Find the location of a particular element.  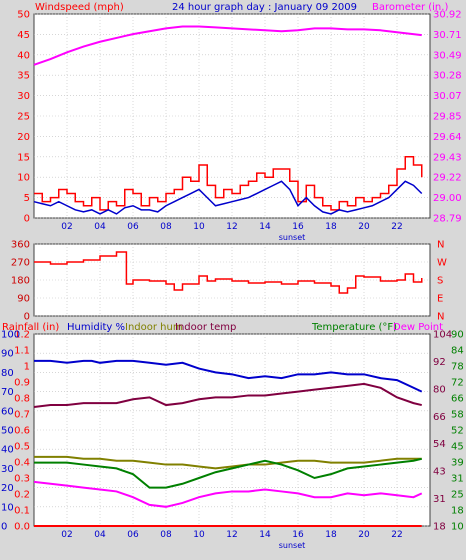

barometer-tick-label: 28.79 is located at coordinates (447, 219).